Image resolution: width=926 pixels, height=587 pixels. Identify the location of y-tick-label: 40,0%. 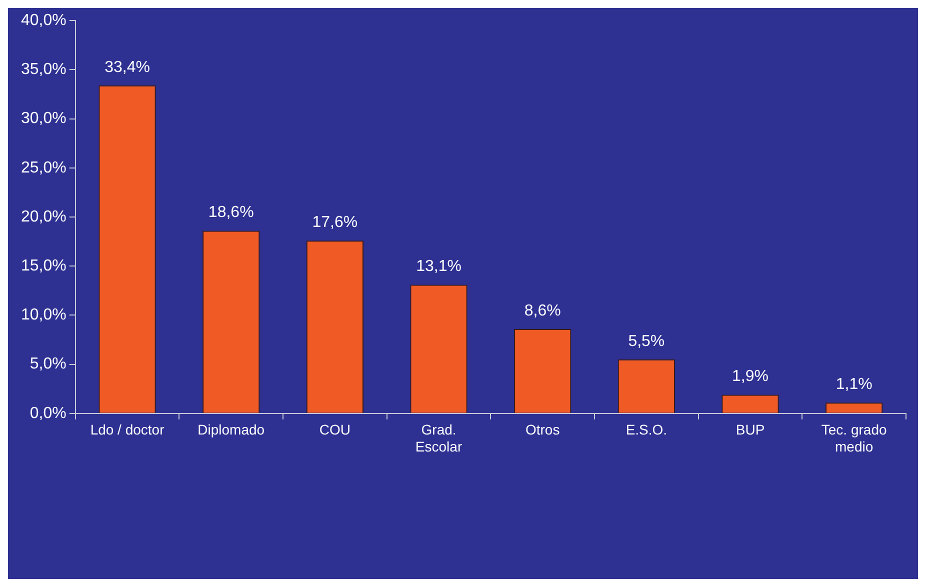
(43, 21).